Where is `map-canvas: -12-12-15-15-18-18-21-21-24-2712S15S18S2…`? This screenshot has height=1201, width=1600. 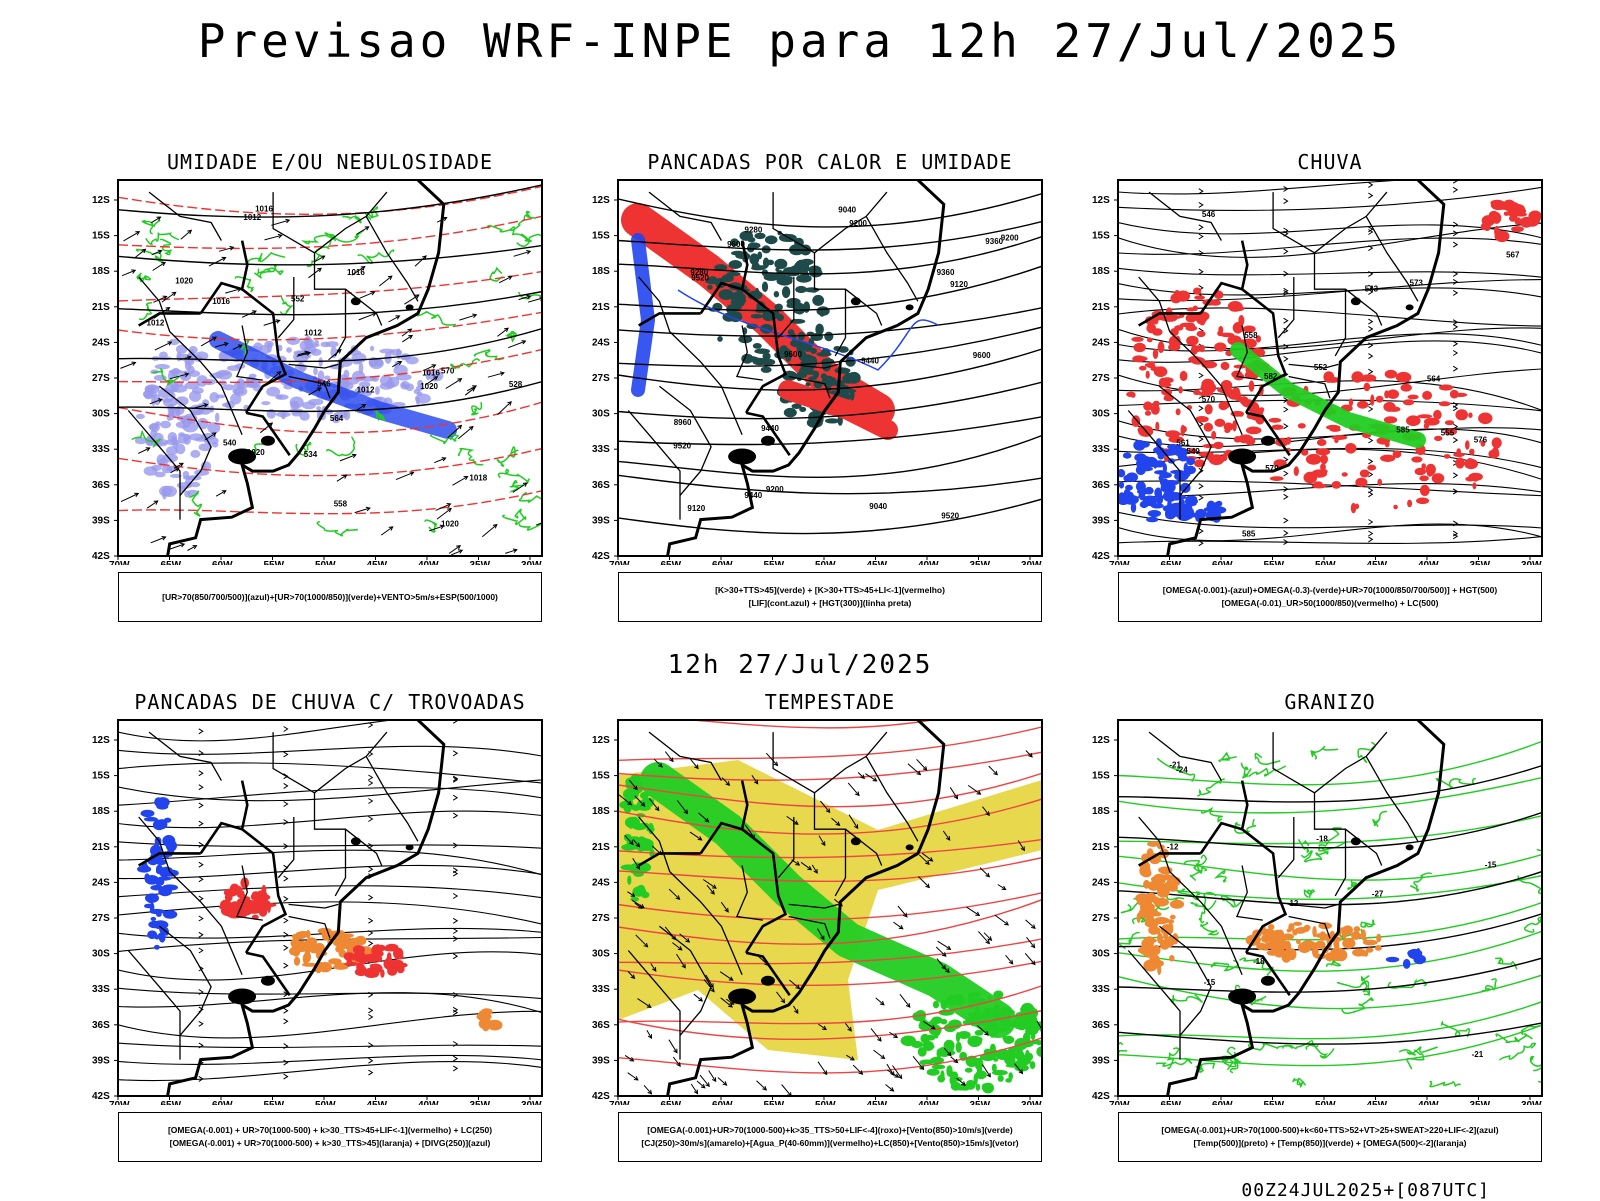
map-canvas: -12-12-15-15-18-18-21-21-24-2712S15S18S2… is located at coordinates (1317, 912).